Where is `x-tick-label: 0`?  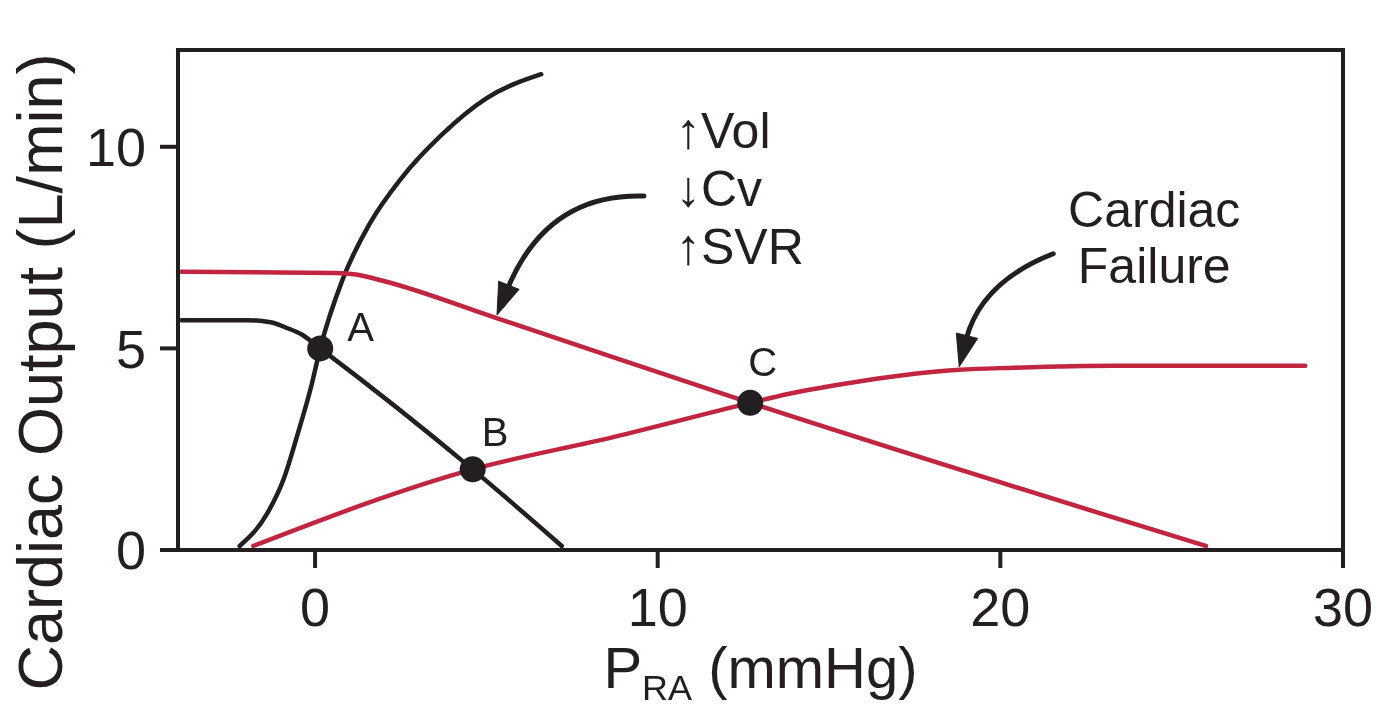
x-tick-label: 0 is located at coordinates (315, 607).